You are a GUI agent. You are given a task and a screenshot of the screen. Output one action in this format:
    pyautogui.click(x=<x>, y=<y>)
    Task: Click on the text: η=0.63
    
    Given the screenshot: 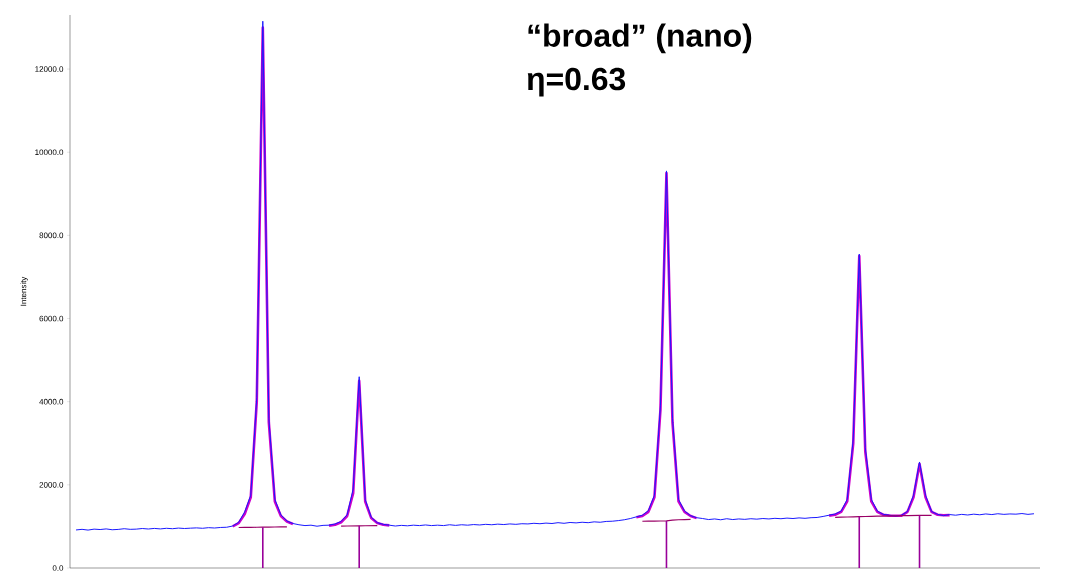 What is the action you would take?
    pyautogui.click(x=576, y=82)
    